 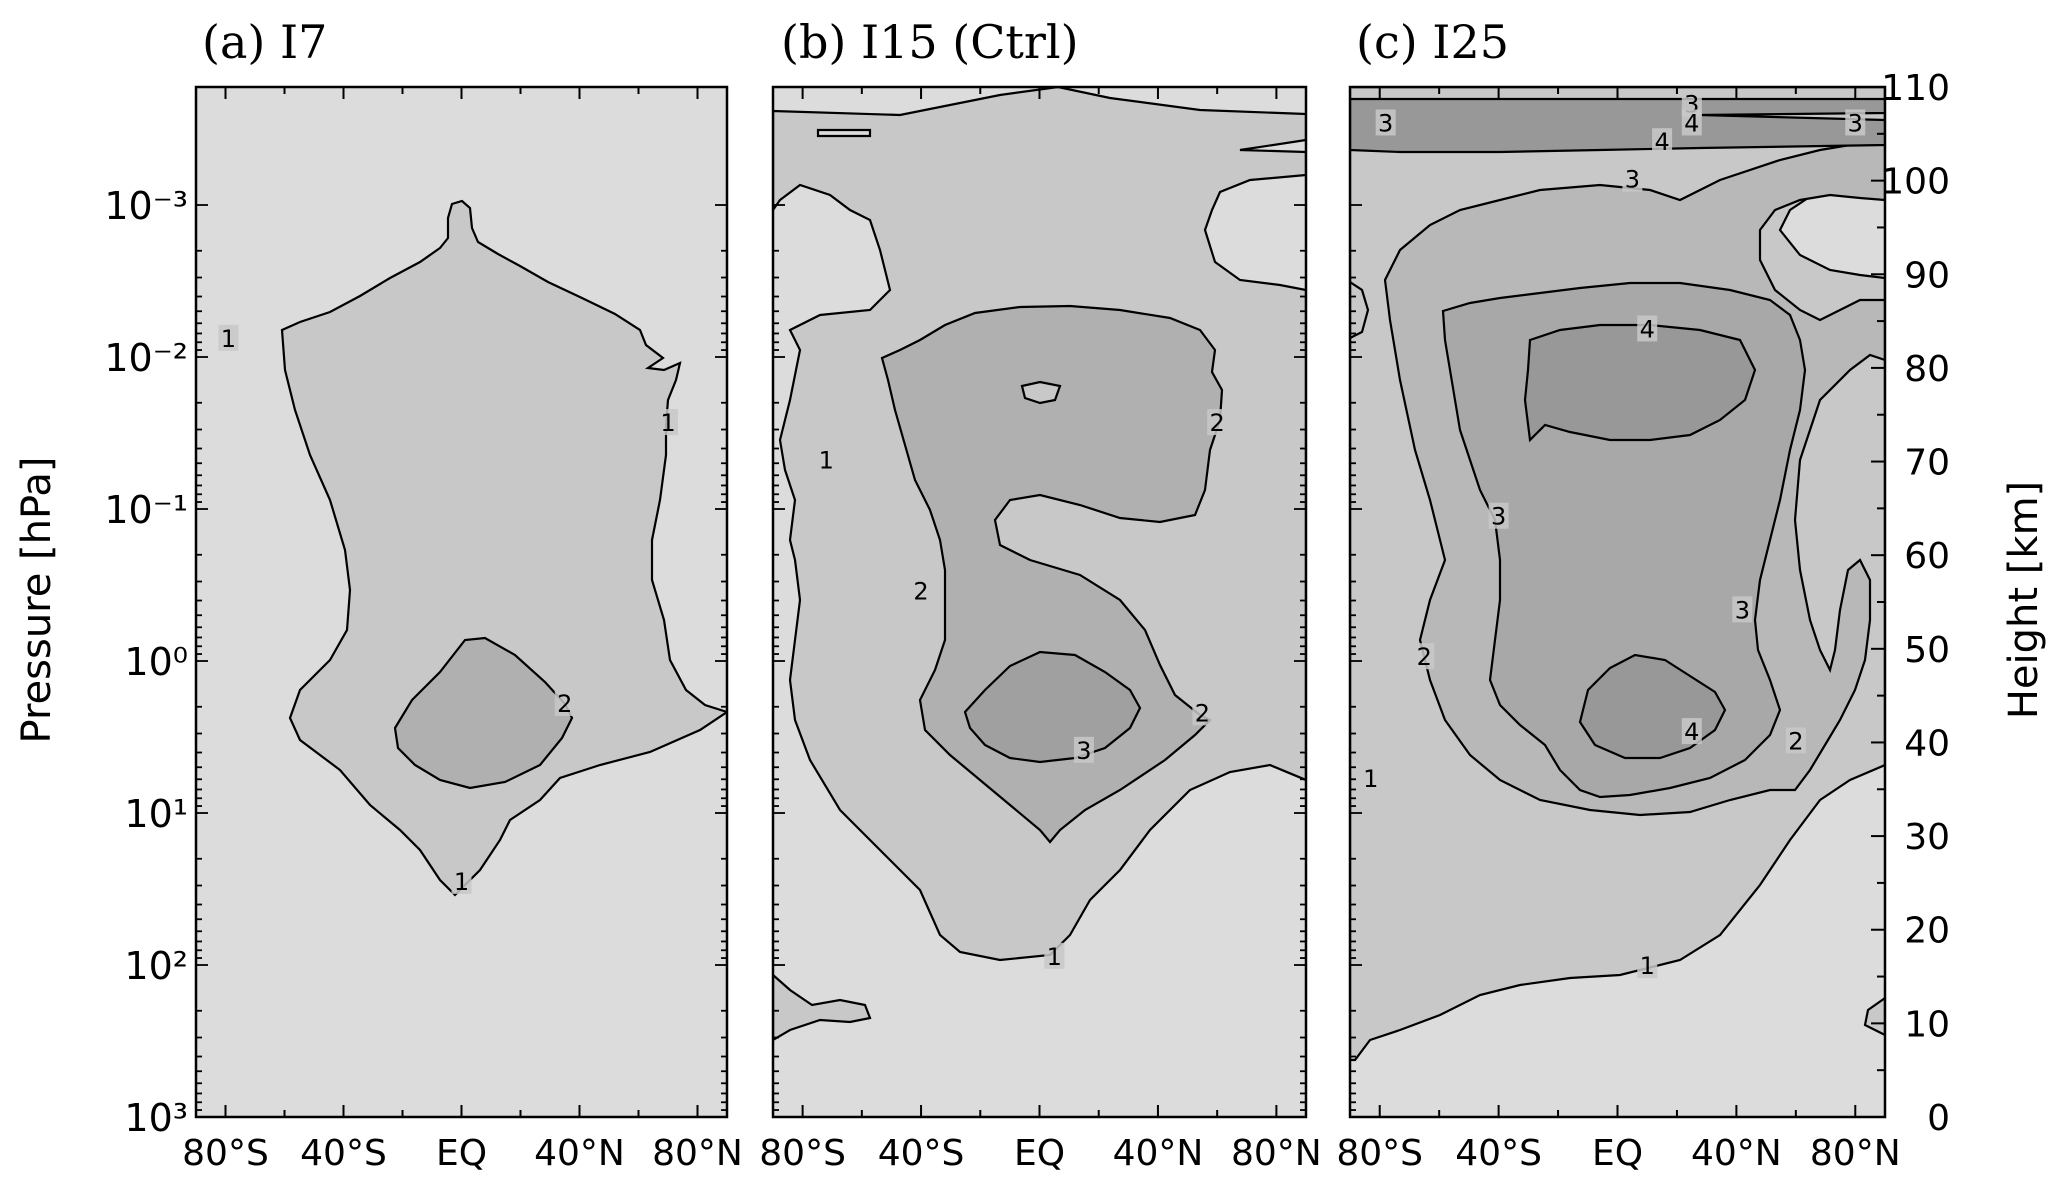 I want to click on height-tick-label: 10, so click(x=1927, y=1024).